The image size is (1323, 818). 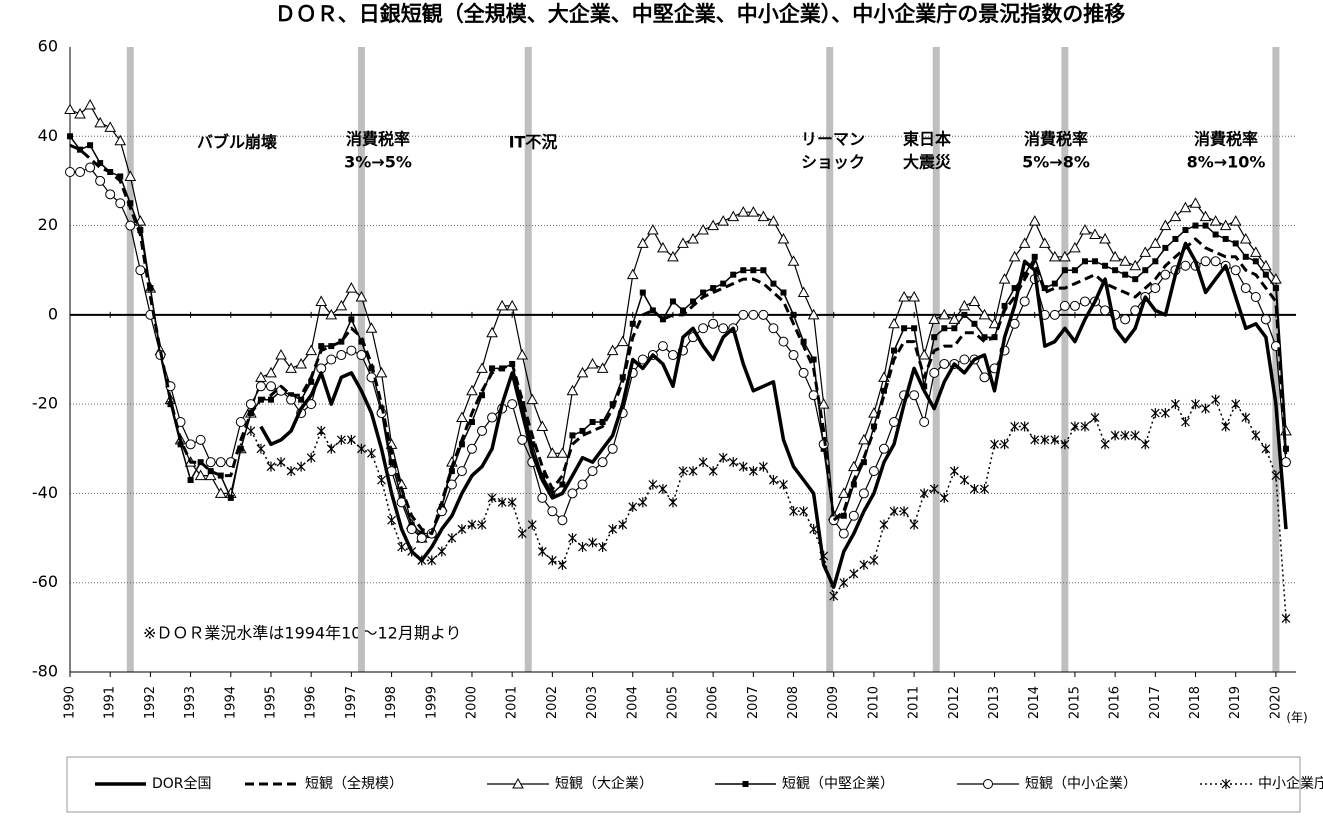 I want to click on event-label: 大震災, so click(x=927, y=162).